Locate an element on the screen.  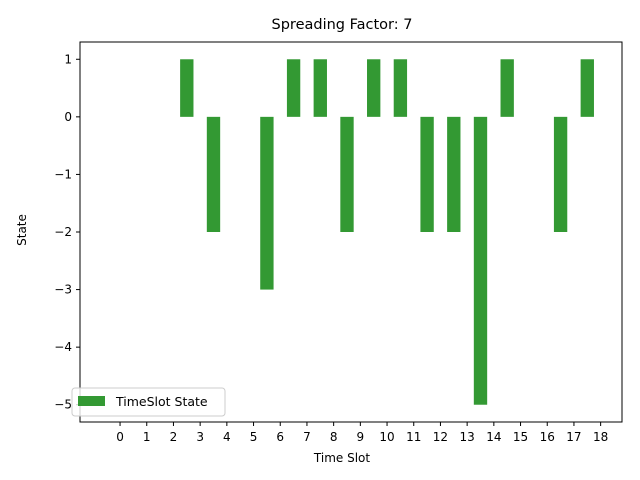
y-tick-label: −3 is located at coordinates (63, 290).